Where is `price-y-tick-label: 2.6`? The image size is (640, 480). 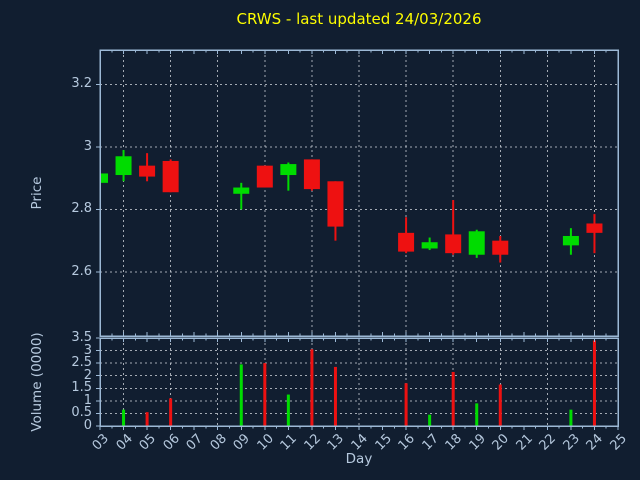 price-y-tick-label: 2.6 is located at coordinates (81, 271).